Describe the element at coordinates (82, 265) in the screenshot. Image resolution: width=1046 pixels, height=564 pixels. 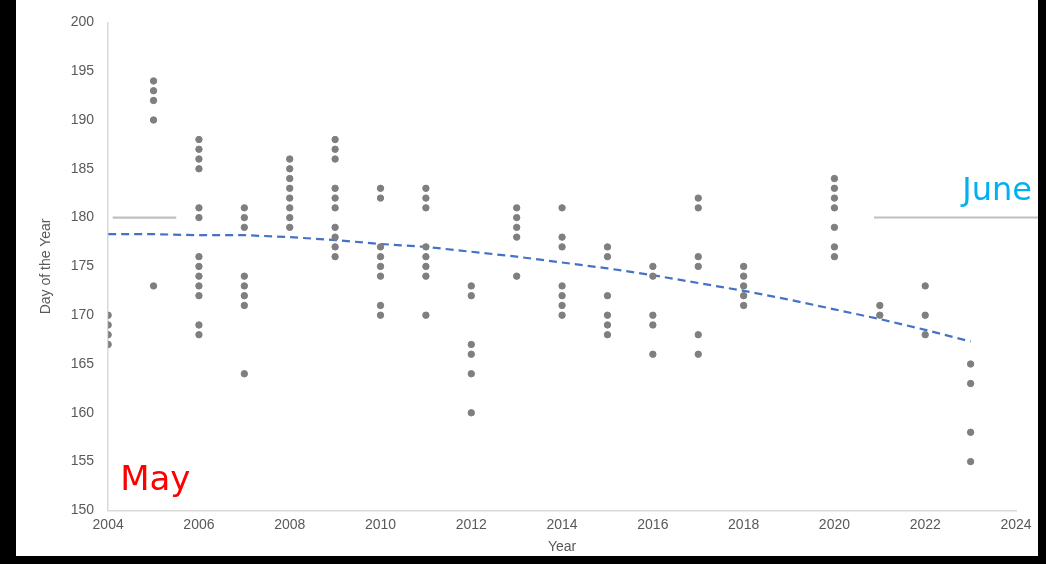
I see `y-tick-label: 175` at that location.